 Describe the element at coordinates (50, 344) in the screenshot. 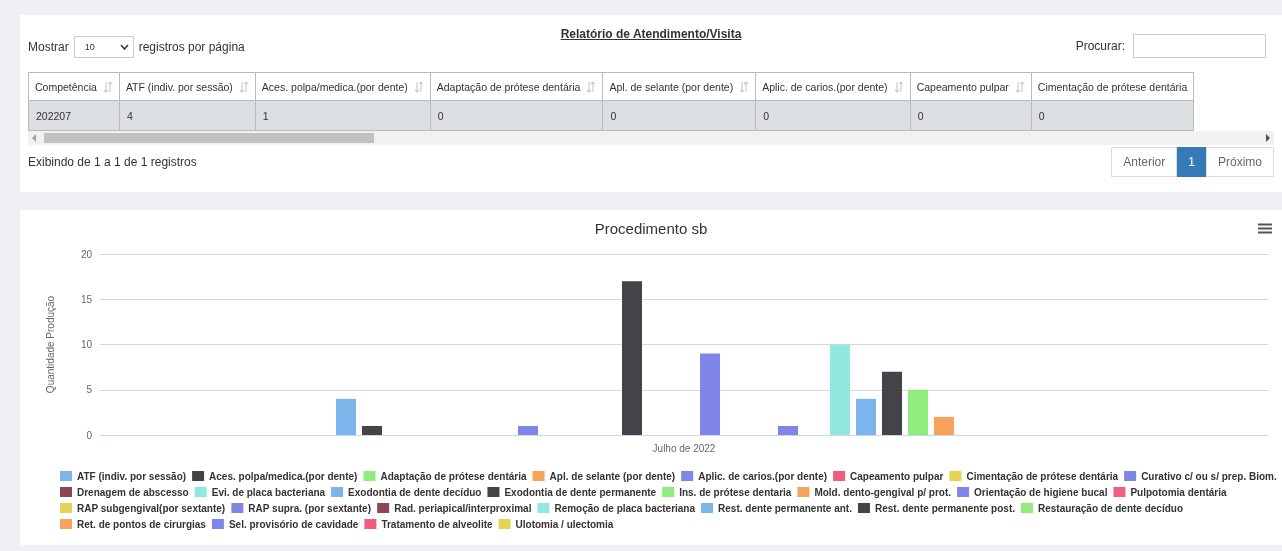

I see `y-axis-title: Quantidade Produção` at that location.